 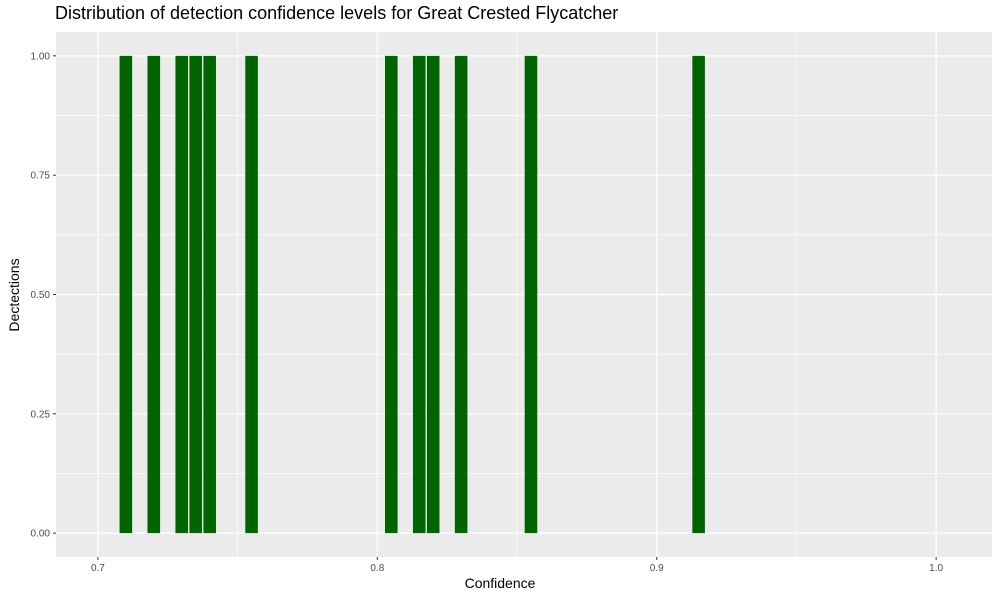 What do you see at coordinates (41, 414) in the screenshot?
I see `y-tick-label: 0.25` at bounding box center [41, 414].